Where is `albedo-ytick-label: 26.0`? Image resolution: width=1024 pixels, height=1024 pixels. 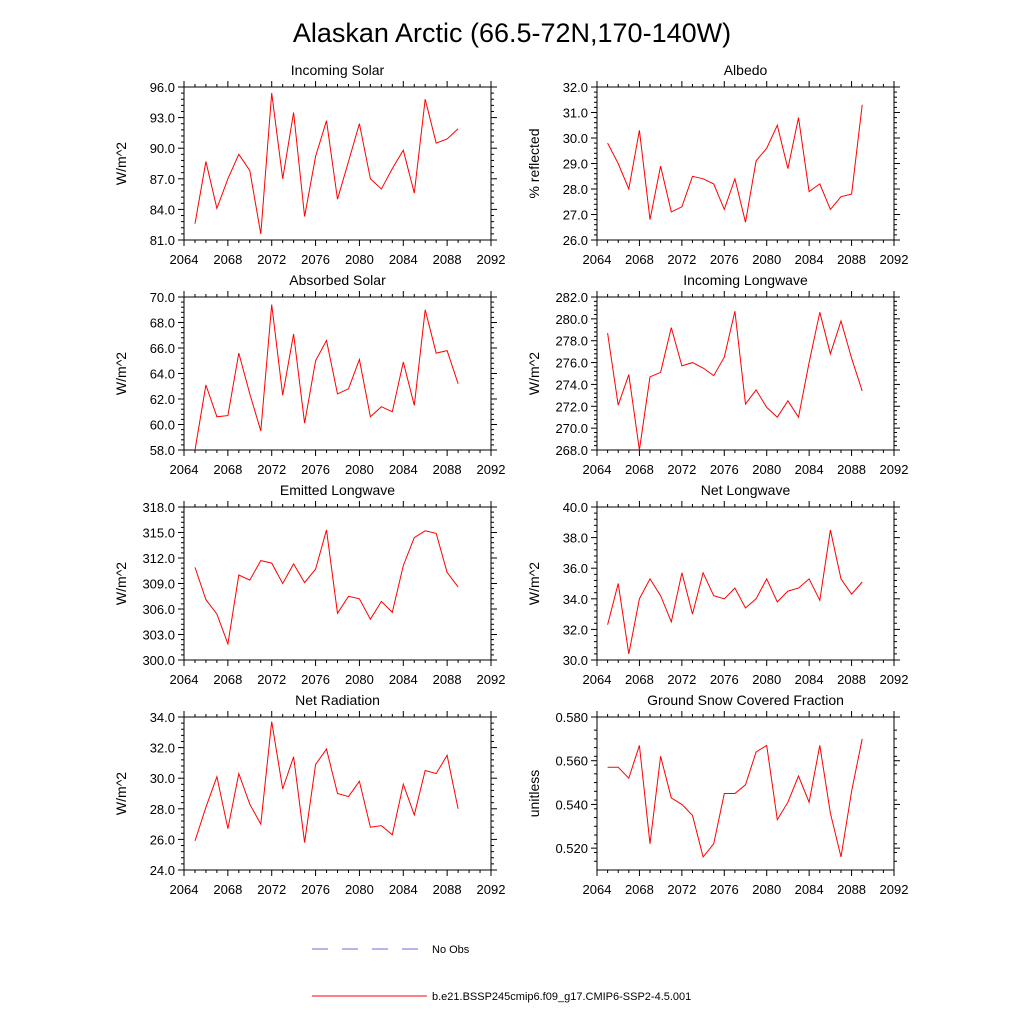
albedo-ytick-label: 26.0 is located at coordinates (575, 240).